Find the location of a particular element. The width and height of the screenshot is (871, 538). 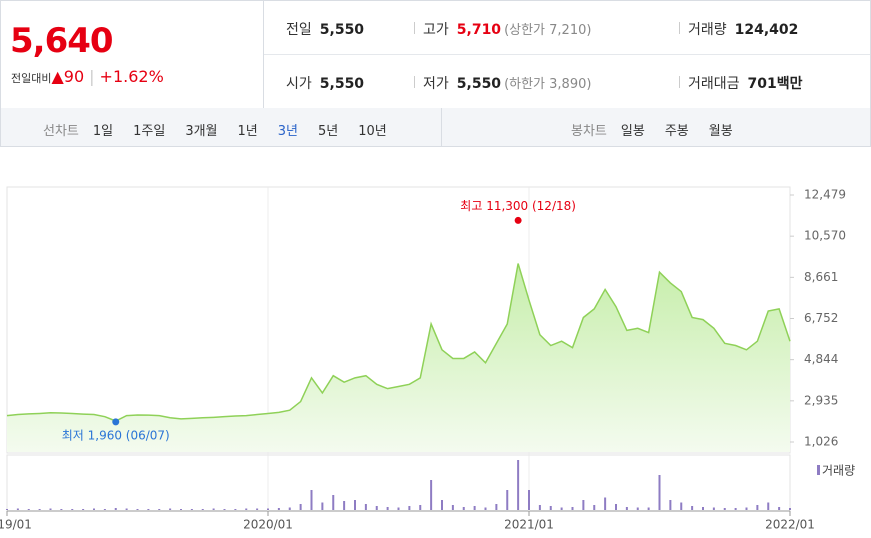

info-label: 전일 is located at coordinates (299, 30).